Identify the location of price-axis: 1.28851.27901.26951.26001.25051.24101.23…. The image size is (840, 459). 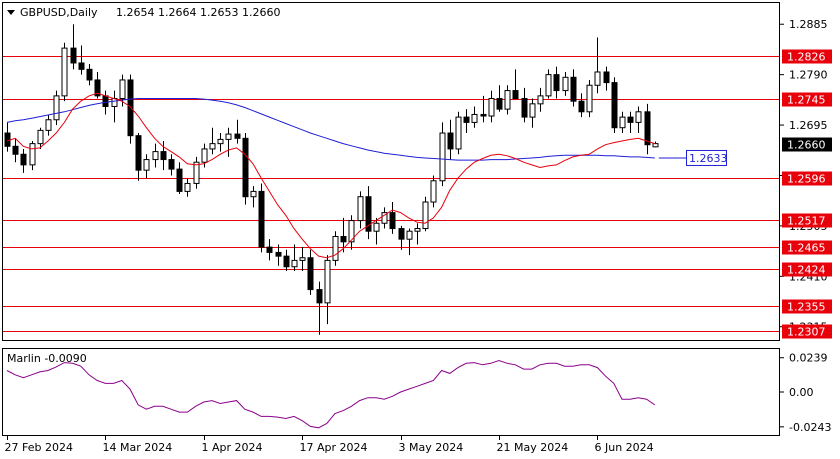
(806, 178).